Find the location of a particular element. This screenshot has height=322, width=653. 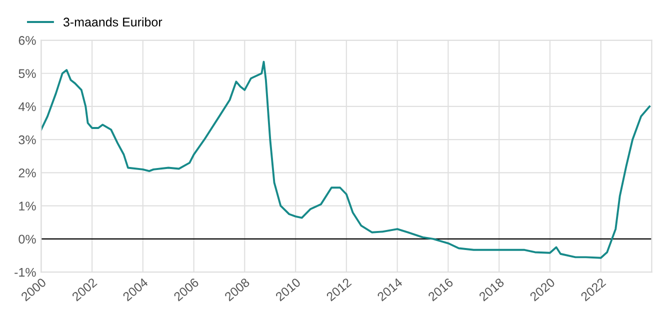

y-tick-label: 0% is located at coordinates (27, 239).